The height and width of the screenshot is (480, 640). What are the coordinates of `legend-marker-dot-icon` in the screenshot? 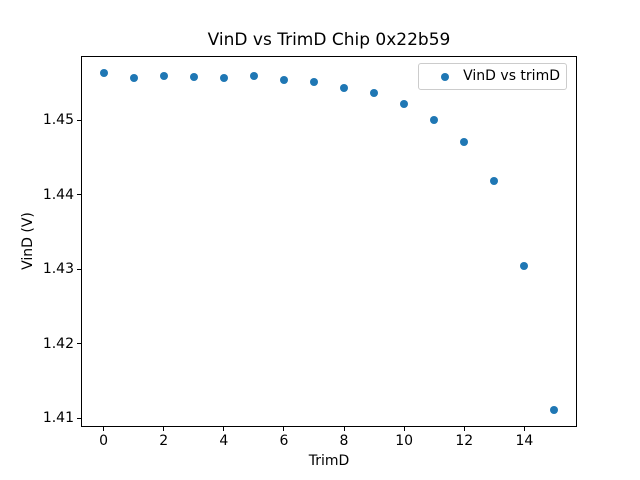 It's located at (445, 76).